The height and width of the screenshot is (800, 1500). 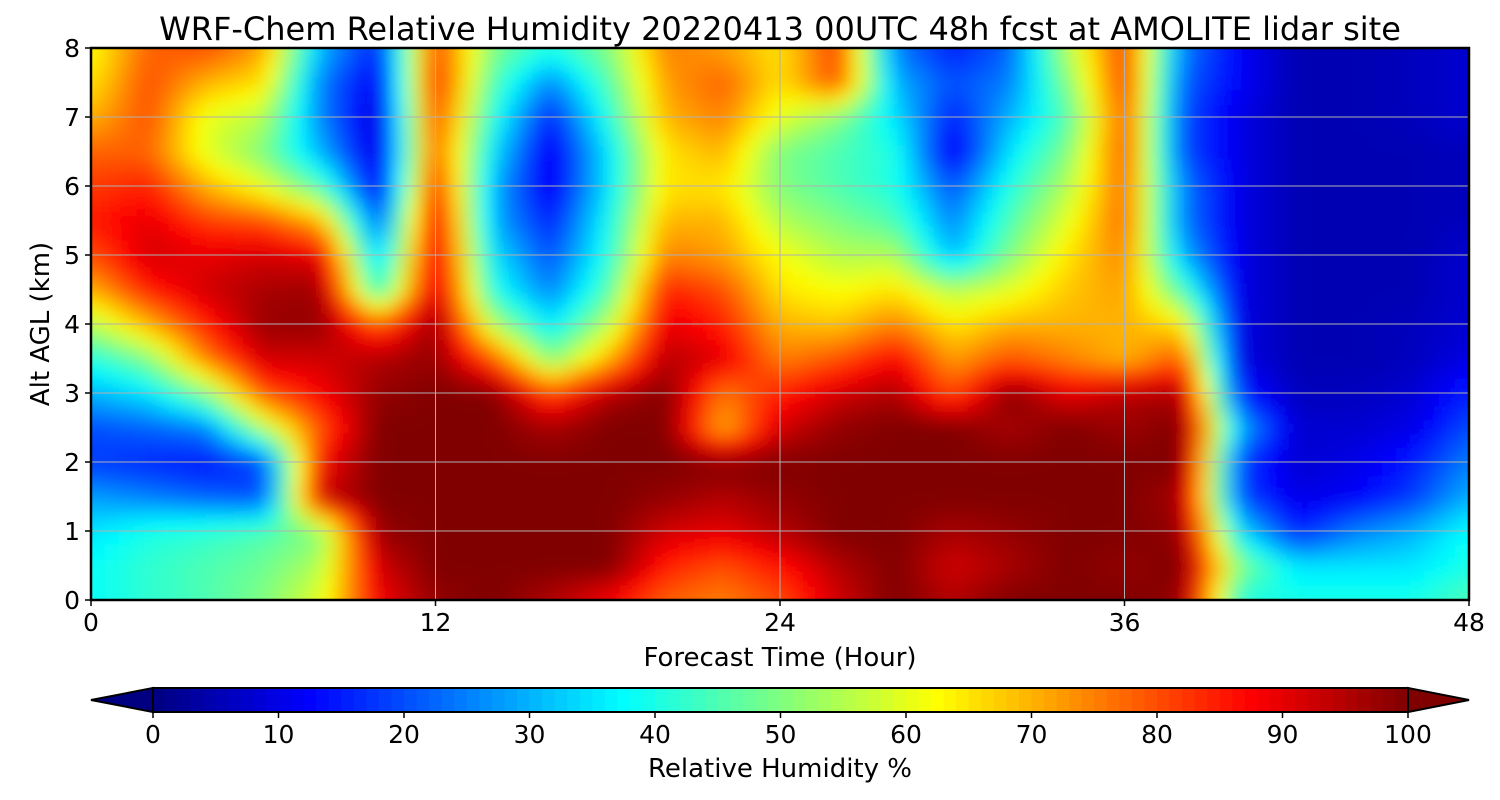 I want to click on x-tick-label: 36, so click(x=1125, y=622).